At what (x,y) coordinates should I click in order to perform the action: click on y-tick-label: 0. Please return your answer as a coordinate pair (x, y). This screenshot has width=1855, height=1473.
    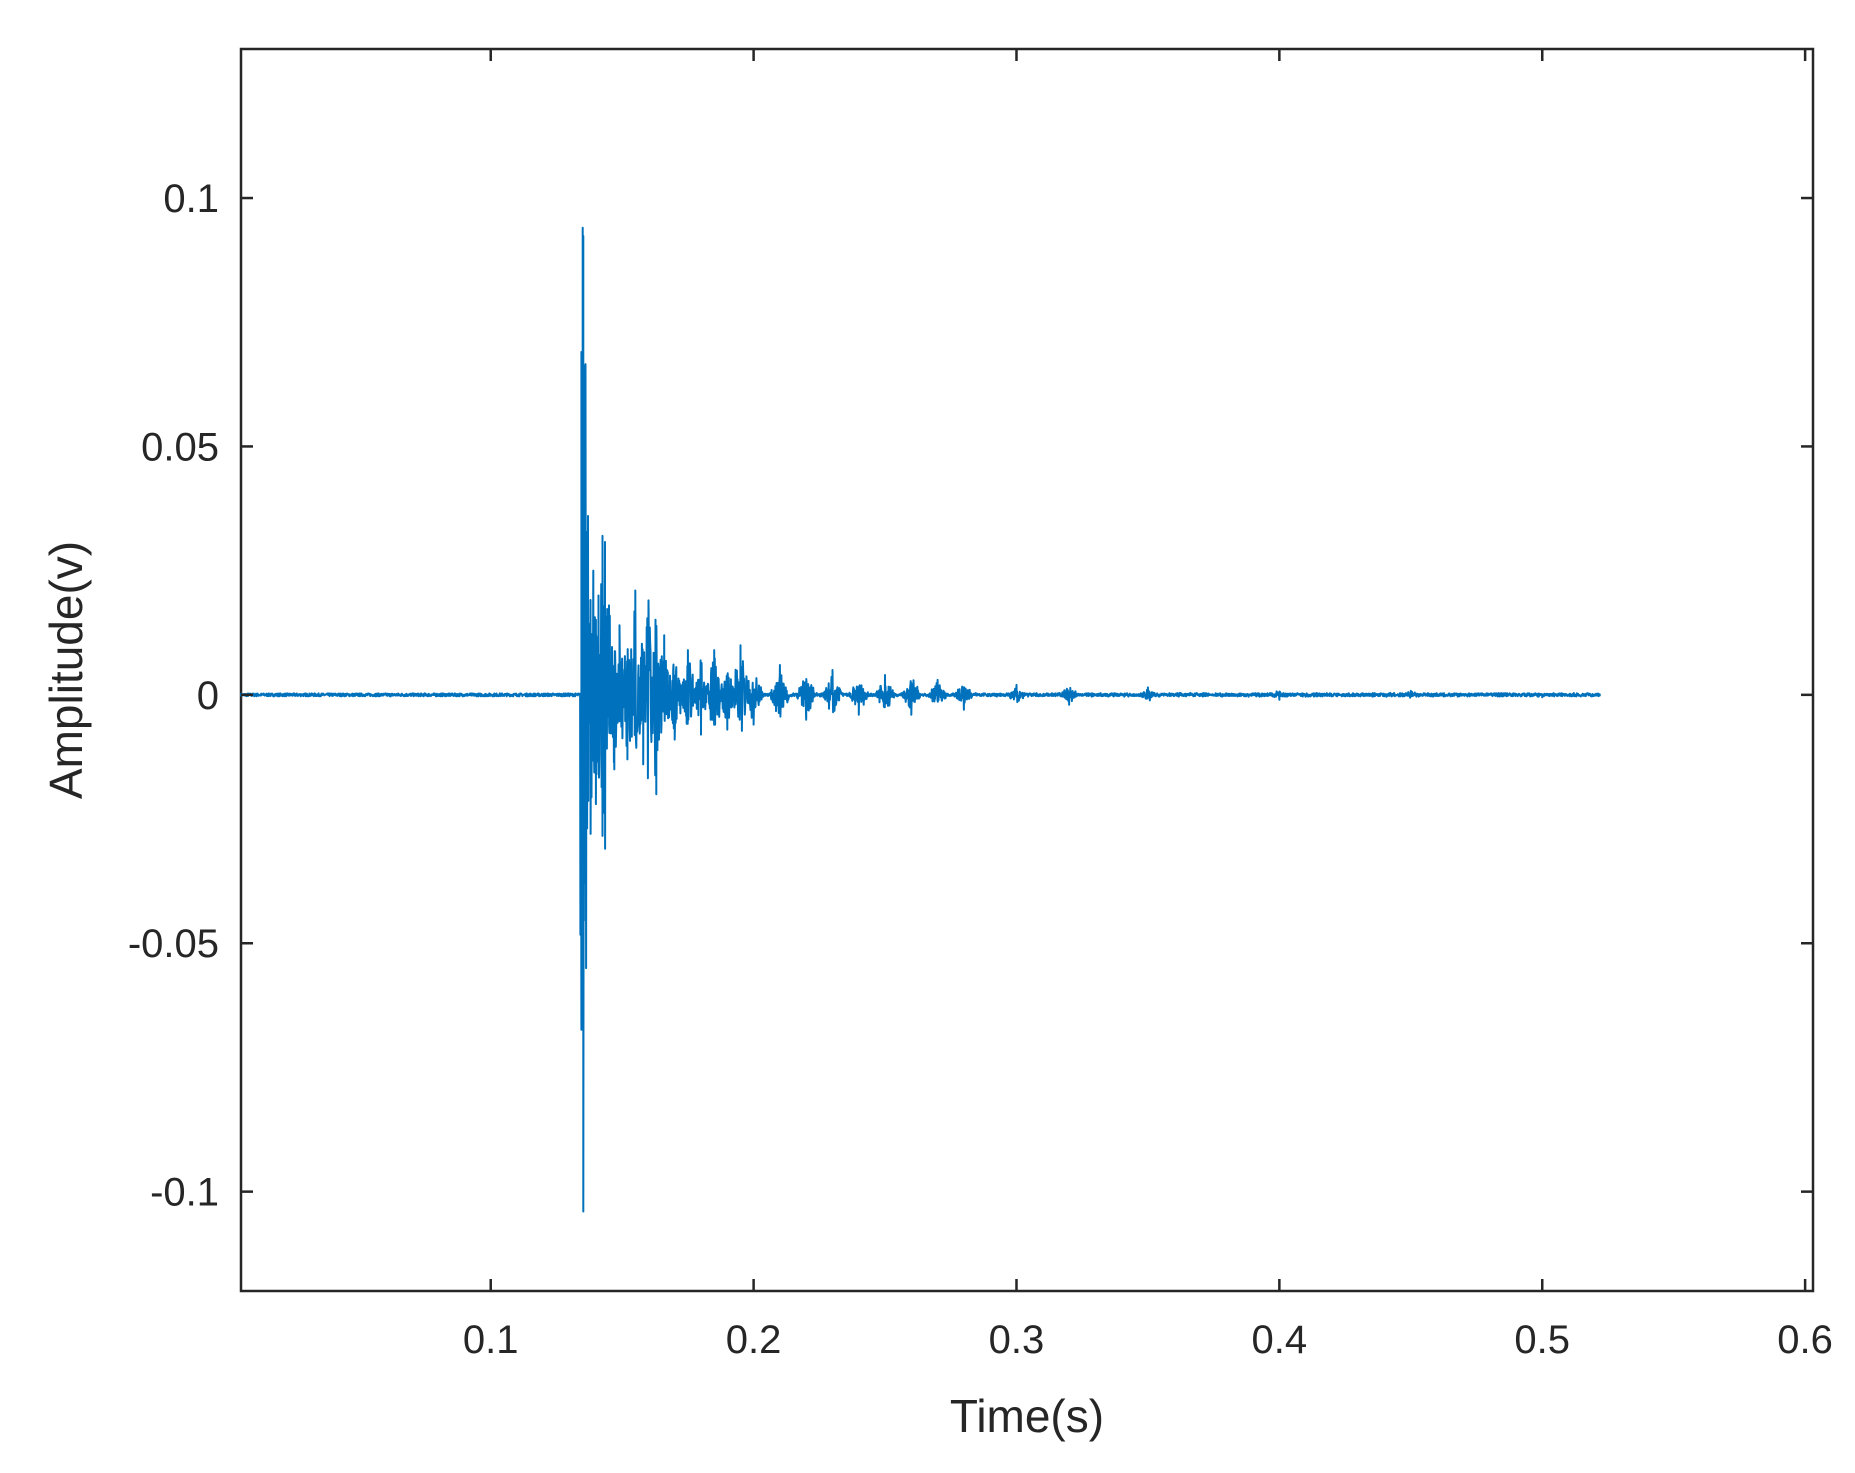
    Looking at the image, I should click on (208, 696).